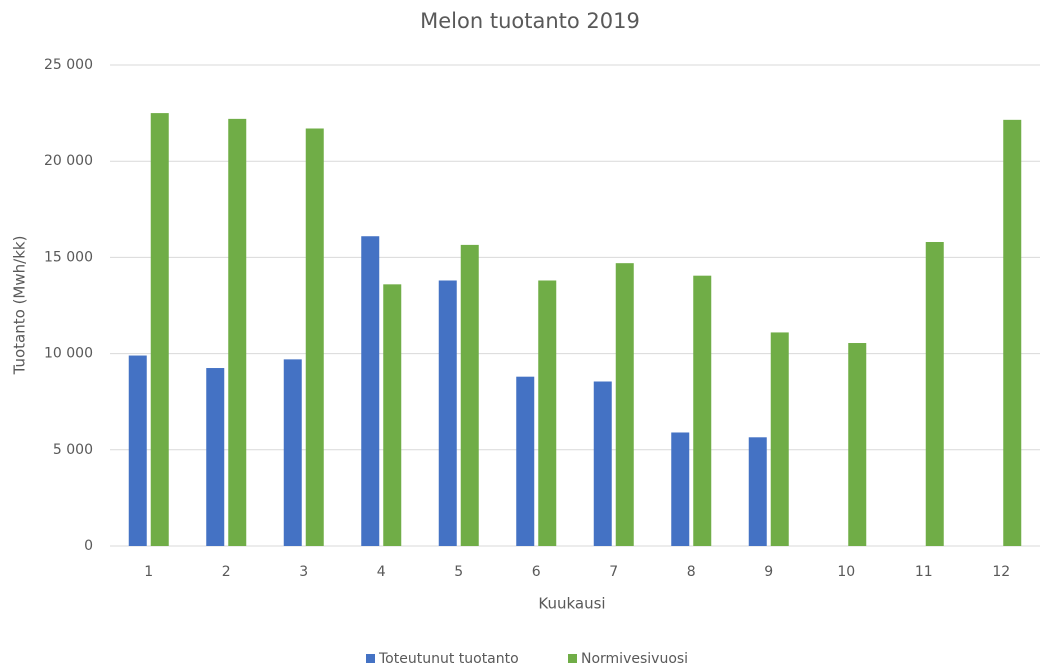 The height and width of the screenshot is (668, 1045). Describe the element at coordinates (458, 572) in the screenshot. I see `x-tick-label: 5` at that location.